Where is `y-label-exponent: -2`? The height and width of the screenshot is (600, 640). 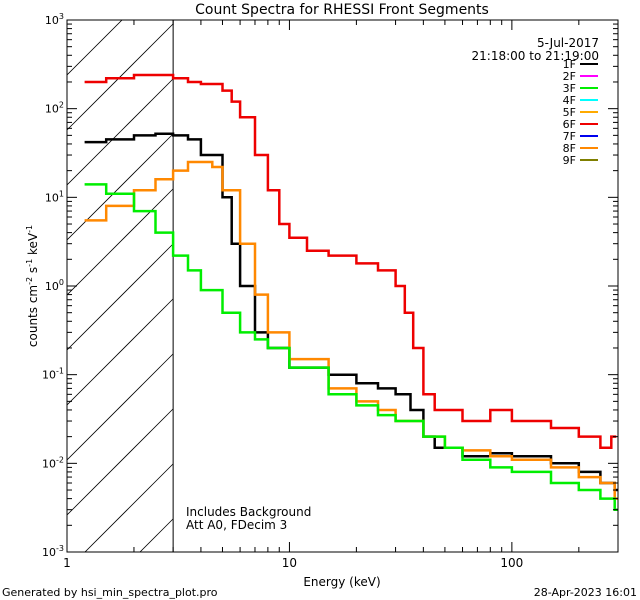
y-label-exponent: -2 is located at coordinates (29, 281).